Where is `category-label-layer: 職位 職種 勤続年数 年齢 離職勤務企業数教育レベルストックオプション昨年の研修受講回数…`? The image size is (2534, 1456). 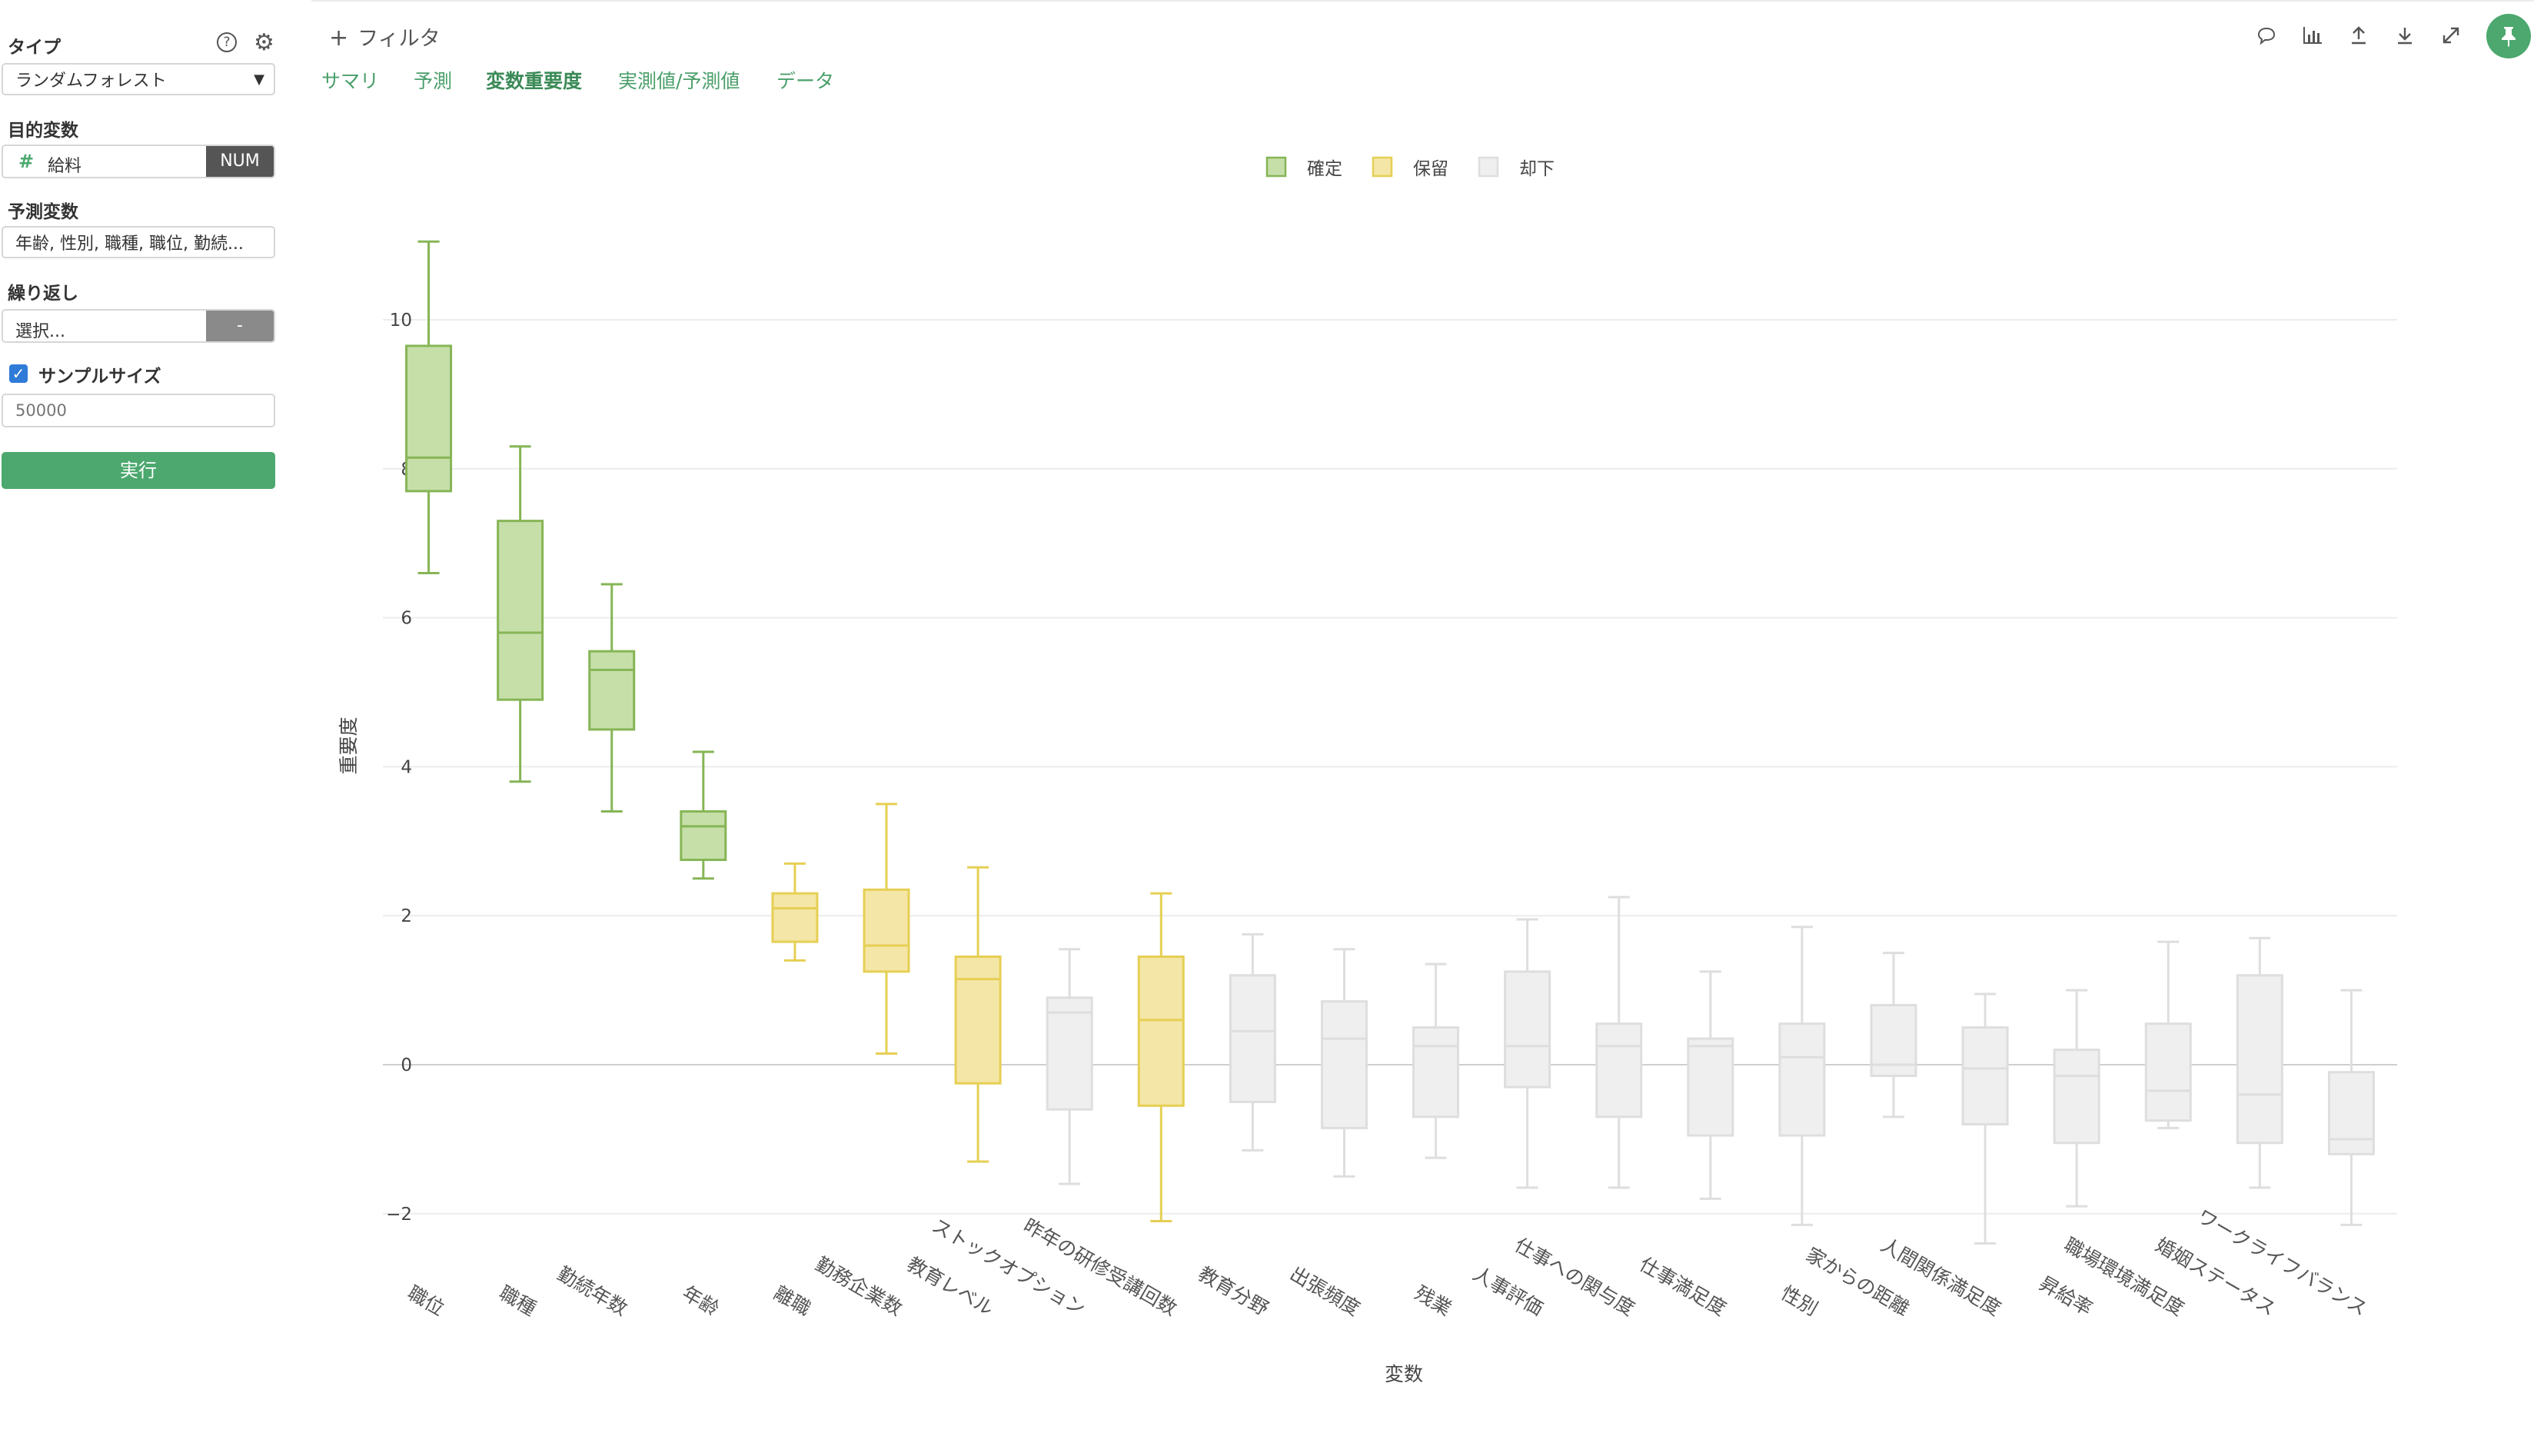 category-label-layer: 職位 職種 勤続年数 年齢 離職勤務企業数教育レベルストックオプション昨年の研修受講回数… is located at coordinates (1388, 1262).